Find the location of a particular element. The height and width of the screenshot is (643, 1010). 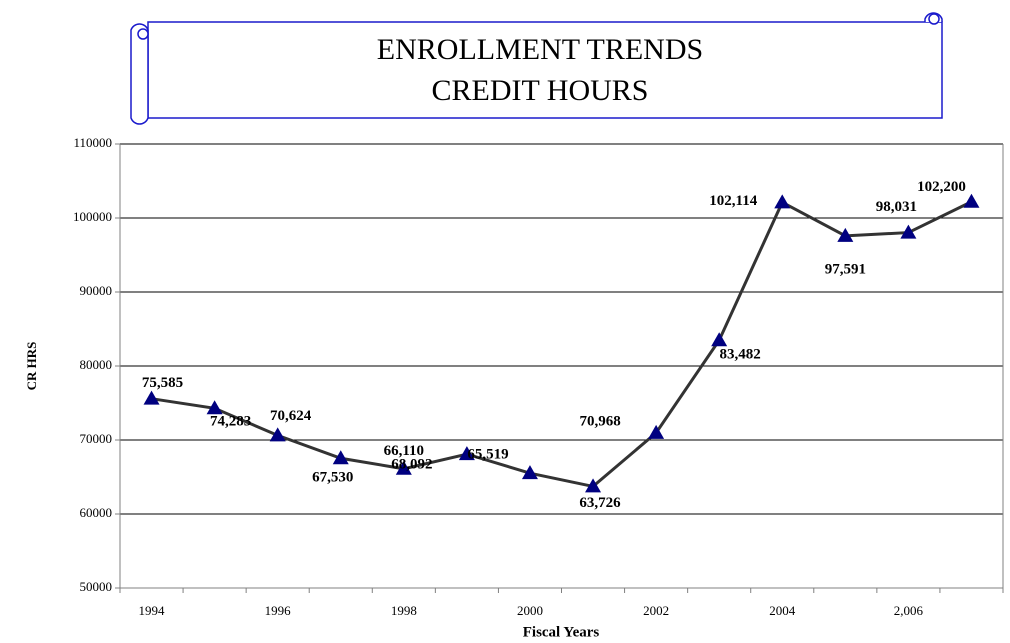

value-label: 83,482 is located at coordinates (740, 355).